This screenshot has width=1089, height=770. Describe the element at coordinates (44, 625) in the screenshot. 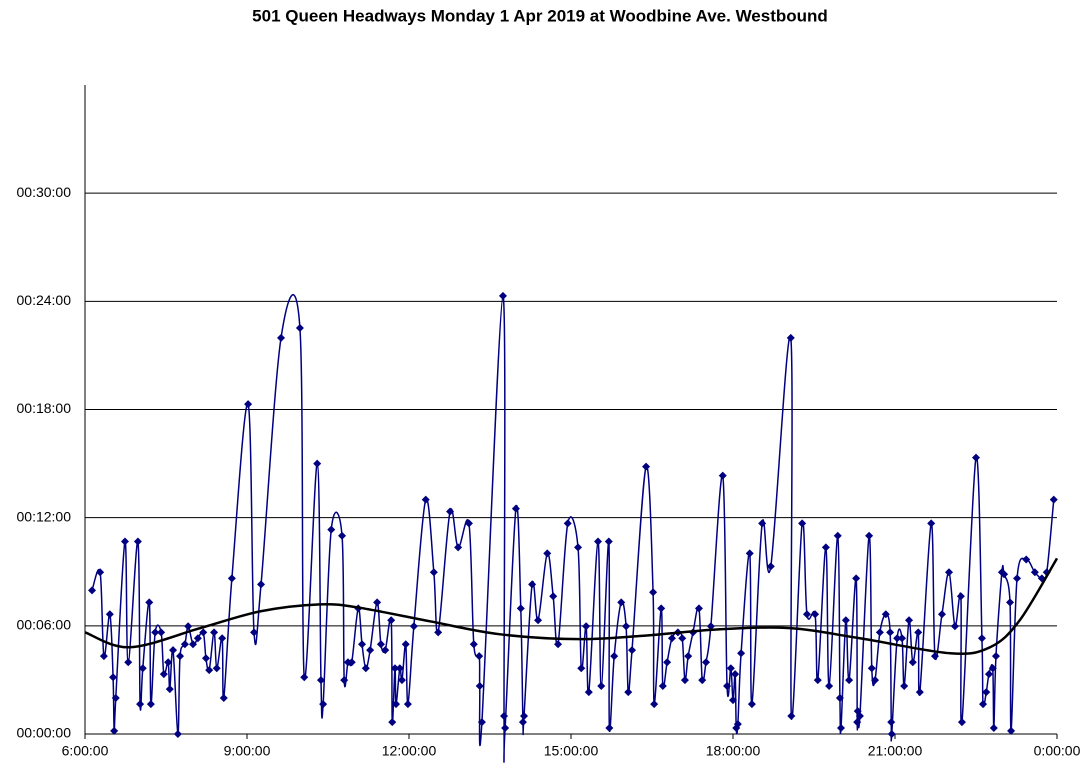

I see `y-tick-label: 00:06:00` at that location.